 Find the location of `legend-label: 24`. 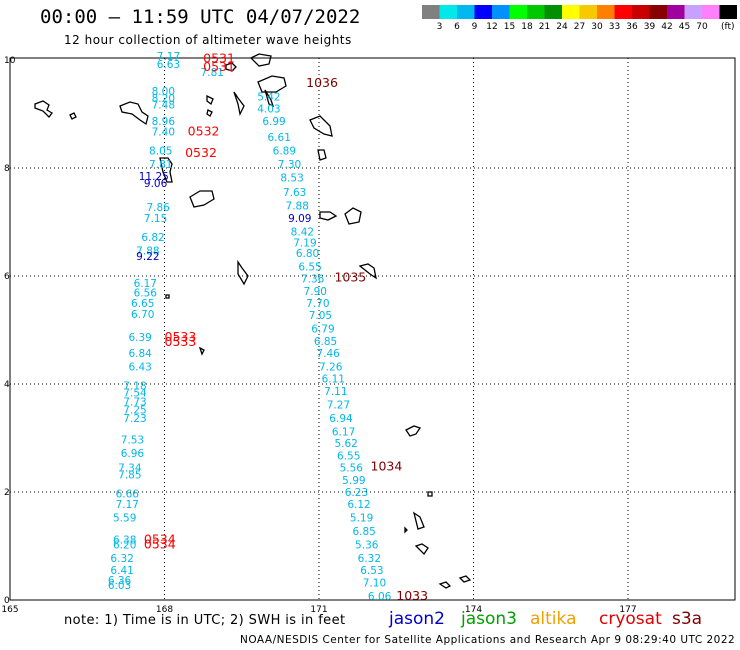

legend-label: 24 is located at coordinates (562, 27).